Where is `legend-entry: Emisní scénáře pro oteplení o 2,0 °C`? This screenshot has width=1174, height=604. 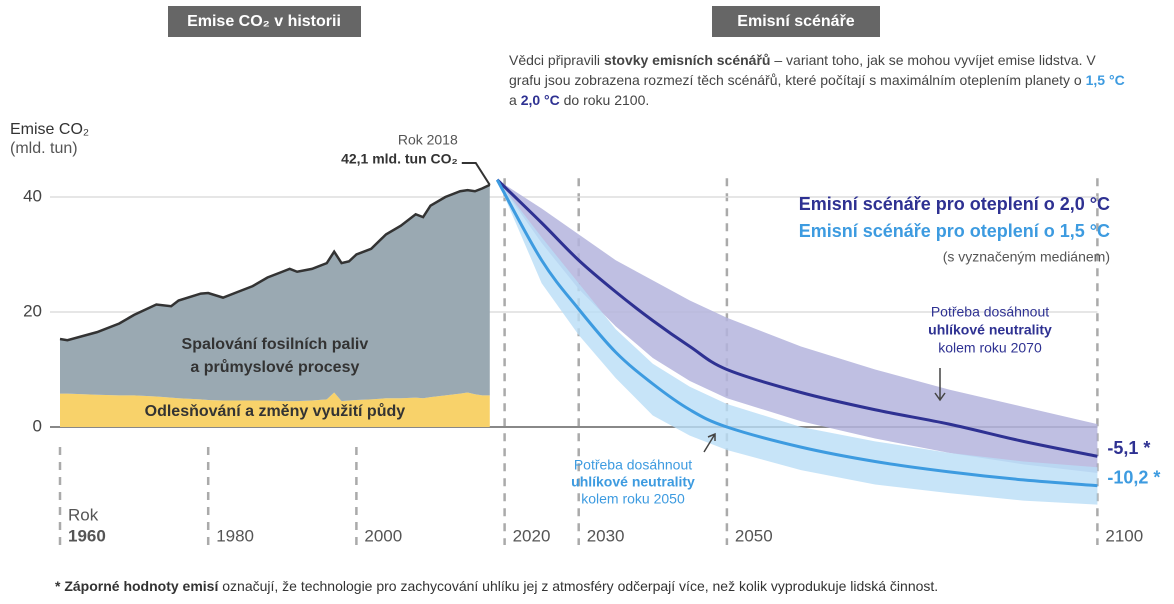 legend-entry: Emisní scénáře pro oteplení o 2,0 °C is located at coordinates (954, 204).